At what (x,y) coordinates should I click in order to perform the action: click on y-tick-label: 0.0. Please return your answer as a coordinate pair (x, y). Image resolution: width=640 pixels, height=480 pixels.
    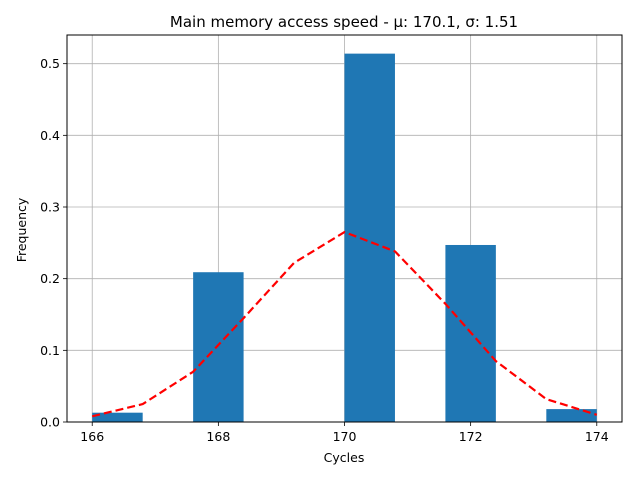
    Looking at the image, I should click on (50, 422).